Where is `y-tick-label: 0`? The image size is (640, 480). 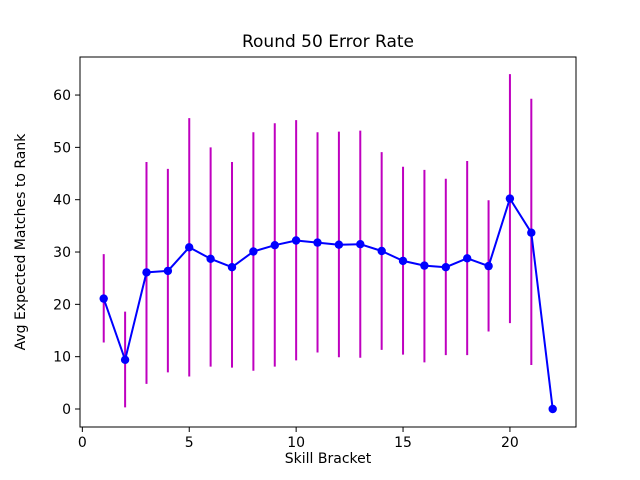 y-tick-label: 0 is located at coordinates (66, 410).